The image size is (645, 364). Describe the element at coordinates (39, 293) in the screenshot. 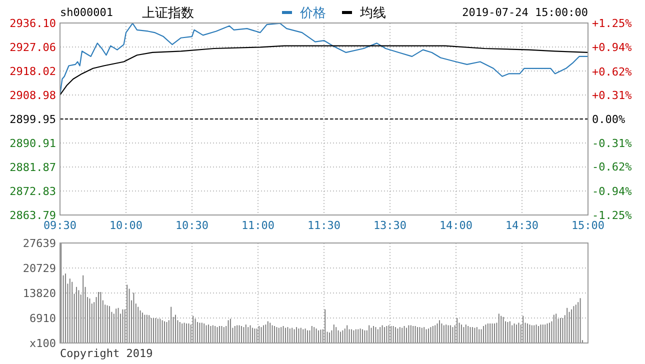

I see `y-tick-label: 13820` at that location.